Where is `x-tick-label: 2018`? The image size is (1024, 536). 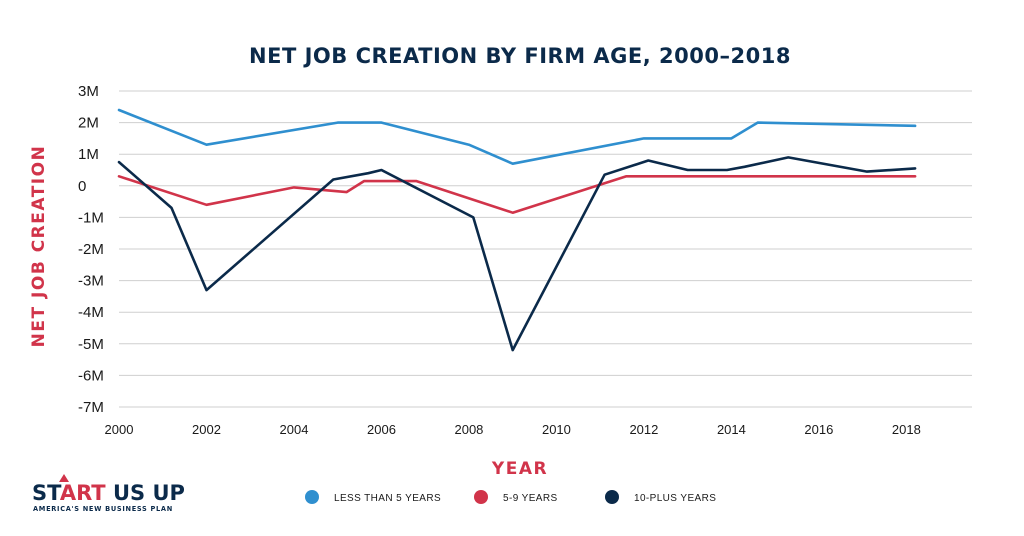
x-tick-label: 2018 is located at coordinates (906, 429).